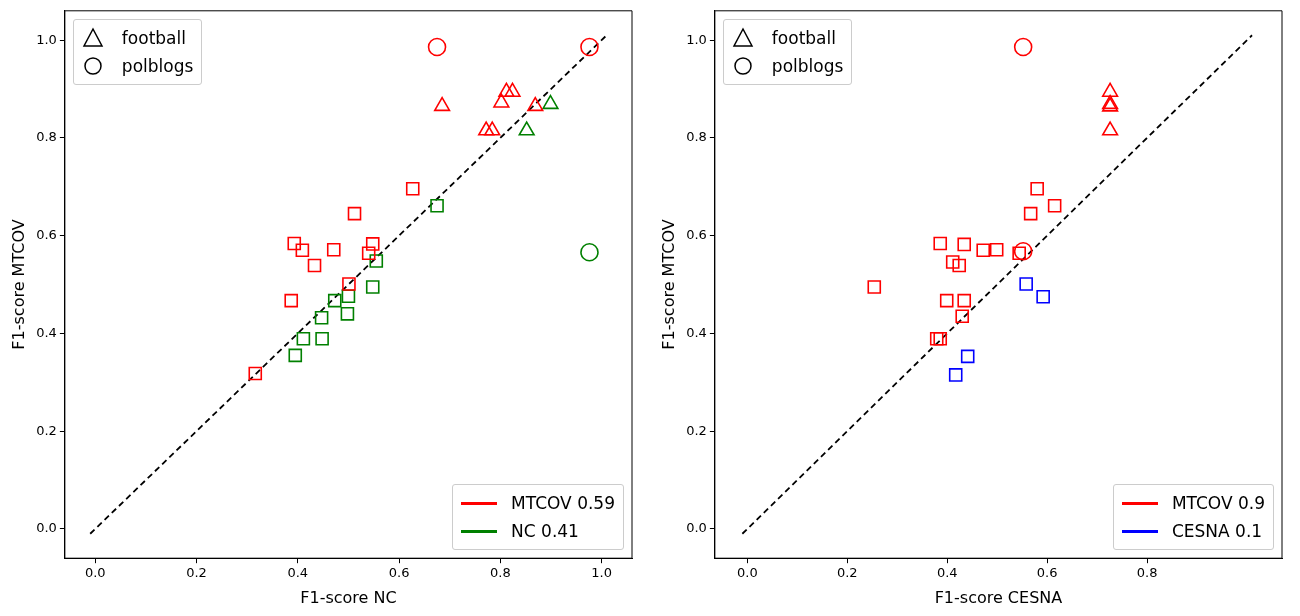 The width and height of the screenshot is (1300, 616). I want to click on x-axis-title: F1-score NC, so click(348, 597).